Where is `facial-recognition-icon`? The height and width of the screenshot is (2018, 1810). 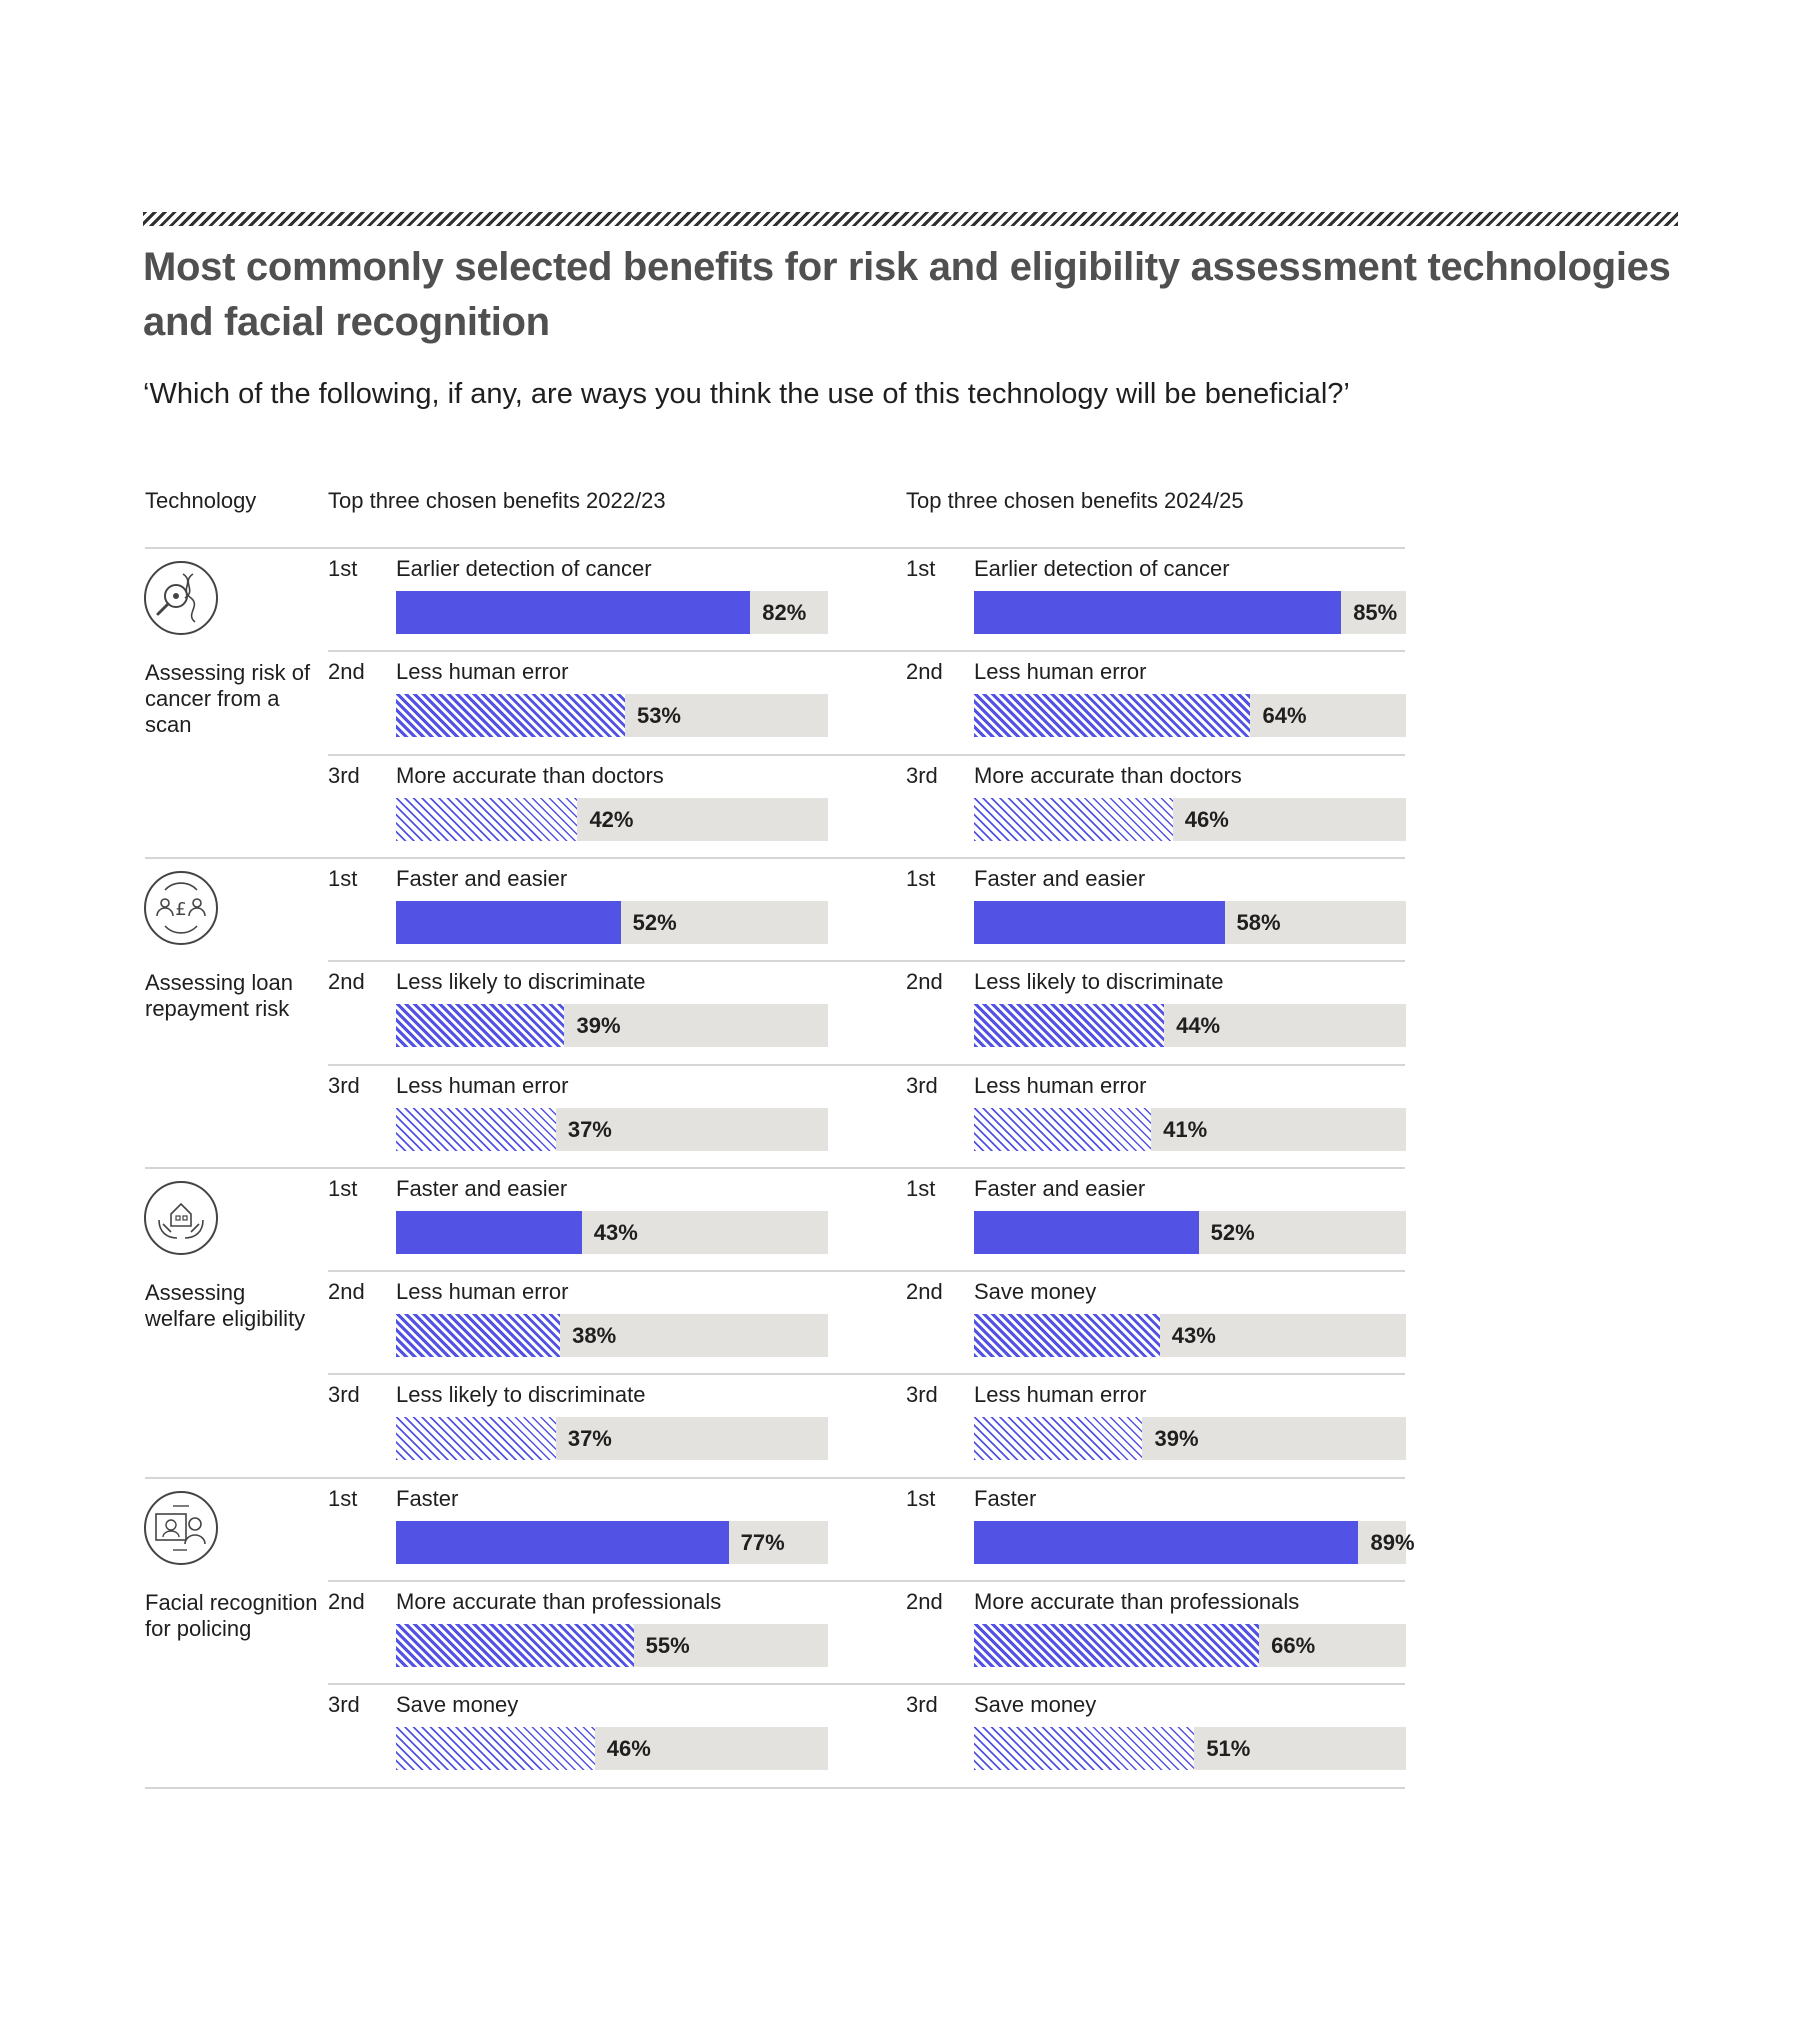 facial-recognition-icon is located at coordinates (181, 1528).